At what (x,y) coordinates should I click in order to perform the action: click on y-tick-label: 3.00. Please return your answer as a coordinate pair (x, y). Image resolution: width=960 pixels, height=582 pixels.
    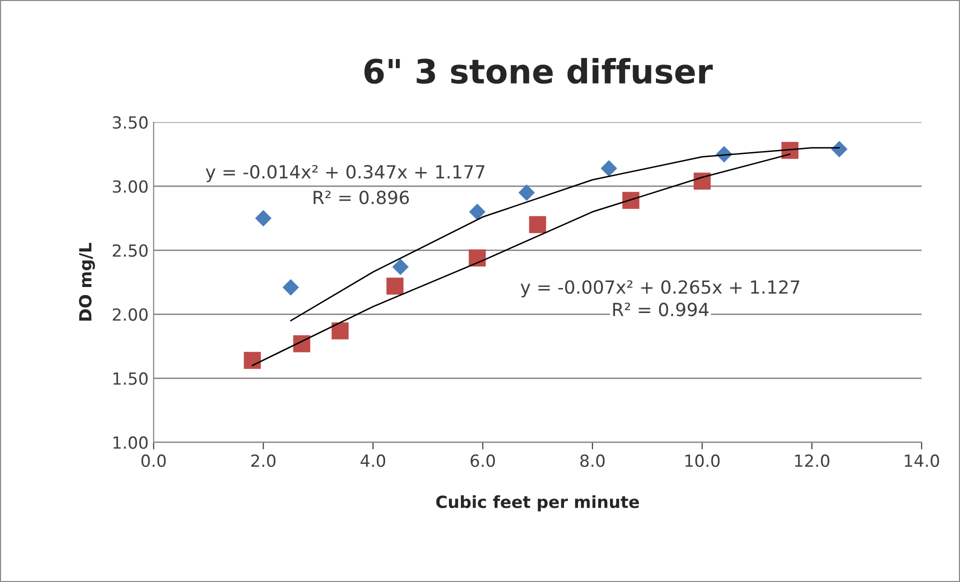
    Looking at the image, I should click on (130, 186).